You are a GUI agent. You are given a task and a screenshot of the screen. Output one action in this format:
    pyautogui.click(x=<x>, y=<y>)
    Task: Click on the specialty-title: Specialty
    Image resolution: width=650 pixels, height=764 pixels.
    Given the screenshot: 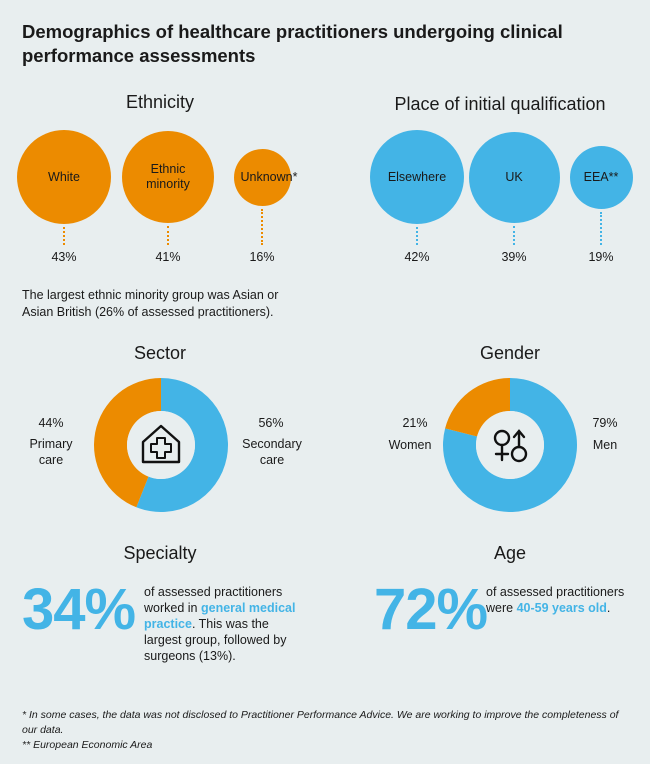 What is the action you would take?
    pyautogui.click(x=160, y=553)
    